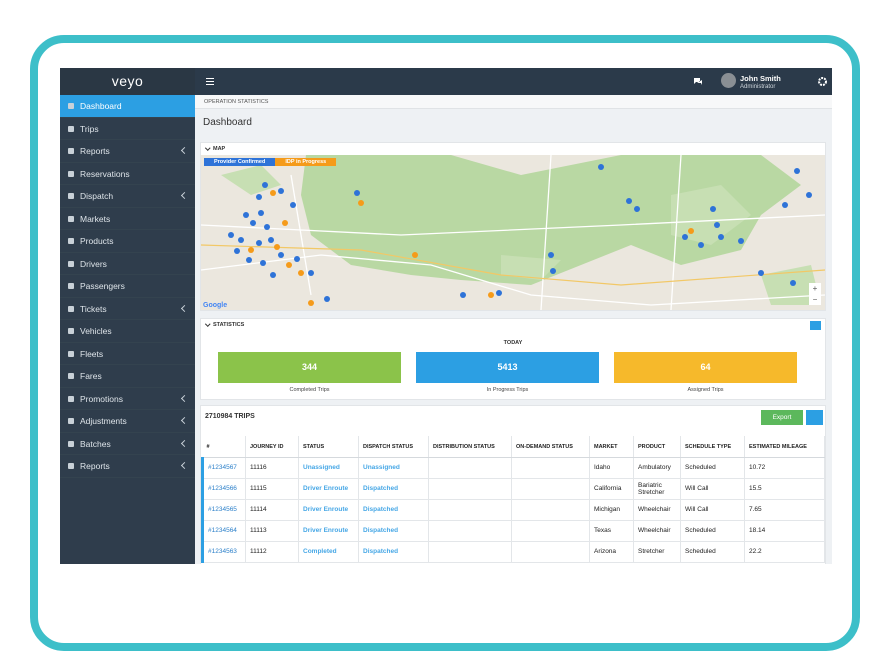 This screenshot has height=651, width=890. I want to click on chat-icon, so click(698, 81).